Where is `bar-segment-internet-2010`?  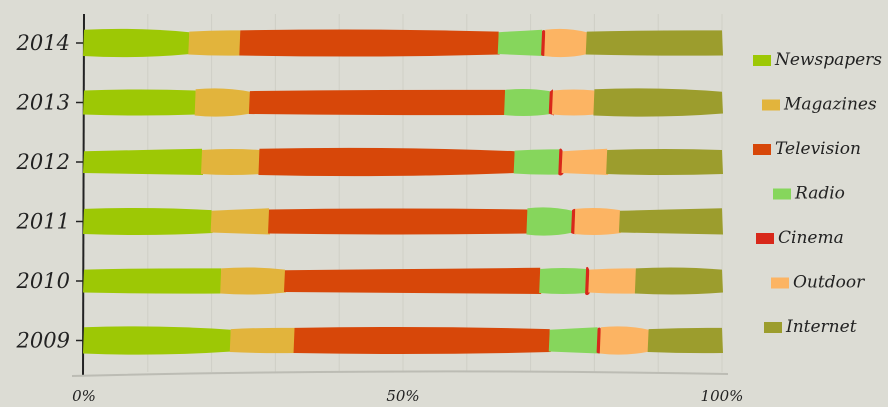 bar-segment-internet-2010 is located at coordinates (678, 281).